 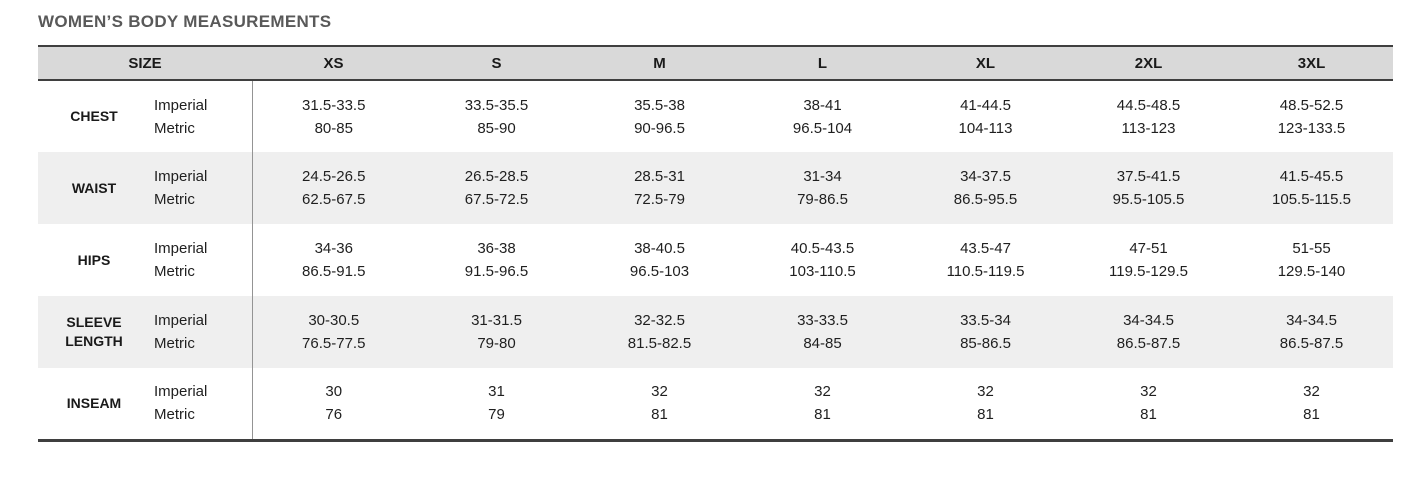 I want to click on metric-value: 104-113, so click(x=985, y=128).